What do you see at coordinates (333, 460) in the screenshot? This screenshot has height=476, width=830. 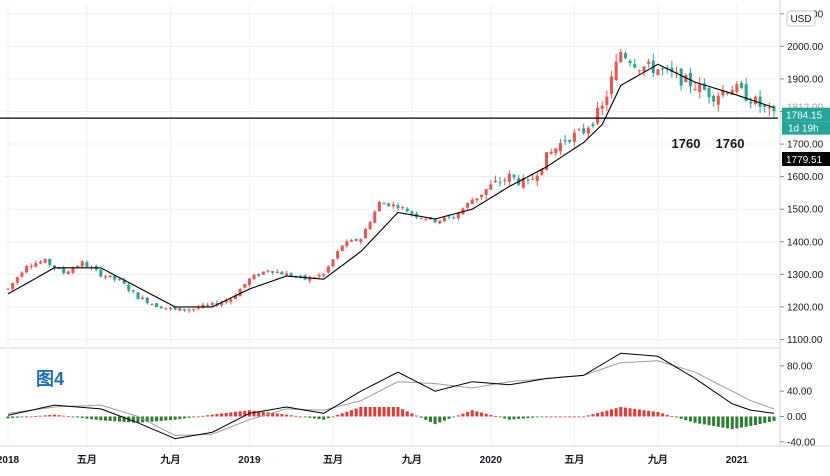 I see `x-tick-label: 五月` at bounding box center [333, 460].